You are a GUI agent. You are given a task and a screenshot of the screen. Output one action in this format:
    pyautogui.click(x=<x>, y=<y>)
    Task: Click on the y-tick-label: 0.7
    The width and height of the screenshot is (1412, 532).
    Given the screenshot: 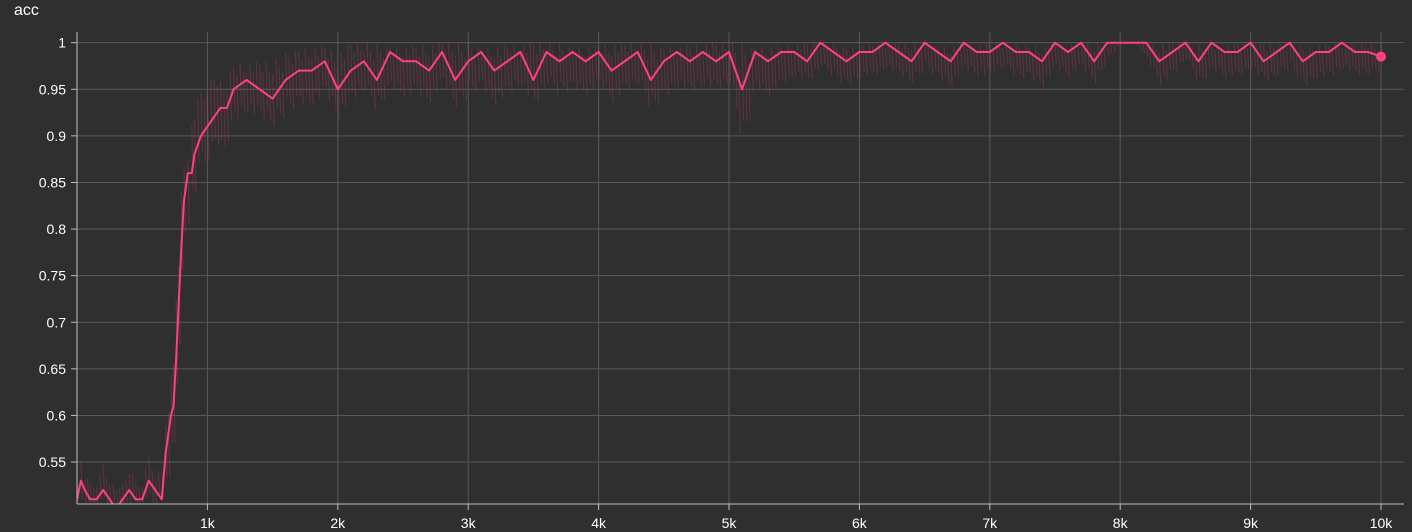 What is the action you would take?
    pyautogui.click(x=57, y=322)
    